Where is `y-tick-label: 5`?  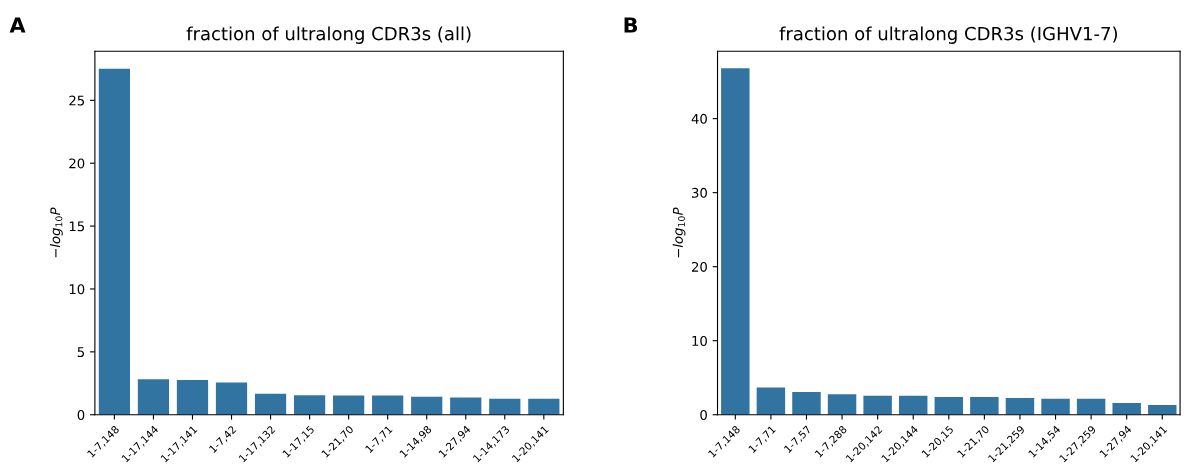 y-tick-label: 5 is located at coordinates (81, 352).